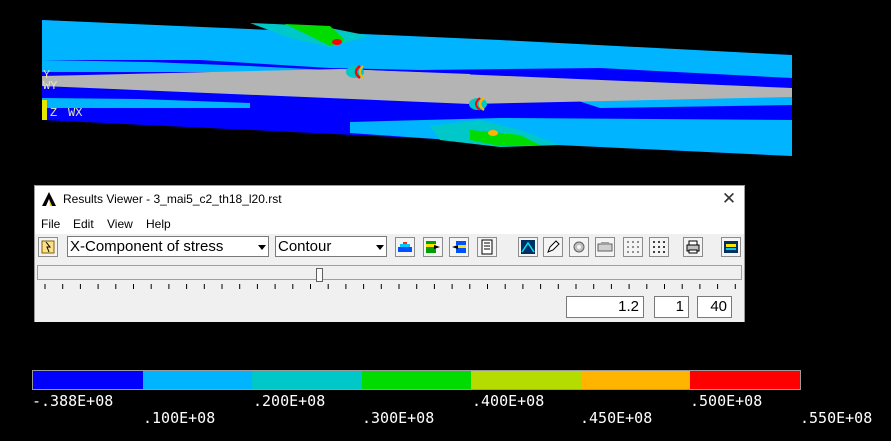 The width and height of the screenshot is (891, 441). Describe the element at coordinates (389, 273) in the screenshot. I see `results-slider` at that location.